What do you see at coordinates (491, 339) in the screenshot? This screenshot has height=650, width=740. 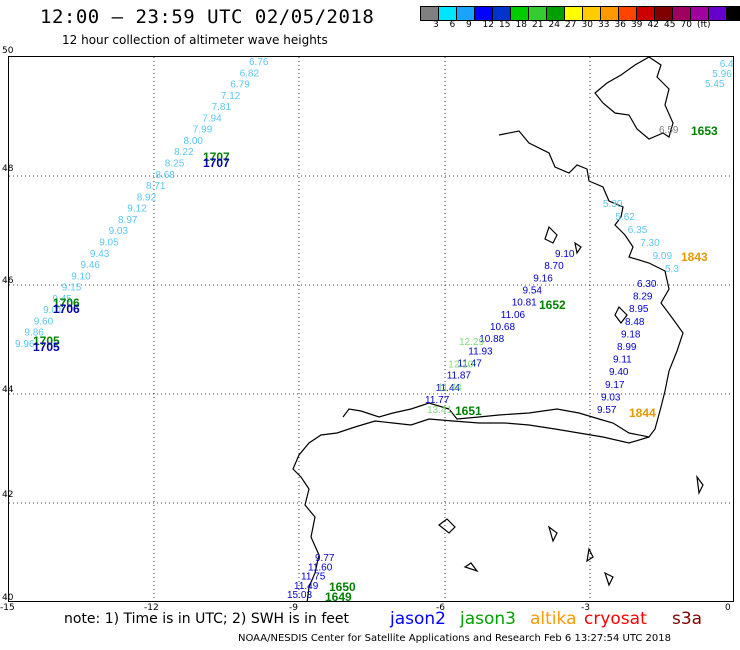 I see `wave-height-value: 10.88` at bounding box center [491, 339].